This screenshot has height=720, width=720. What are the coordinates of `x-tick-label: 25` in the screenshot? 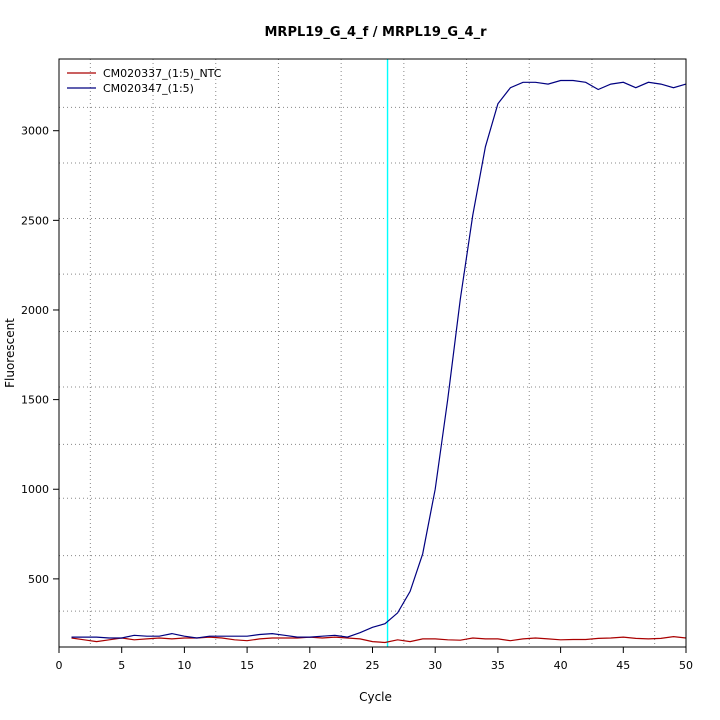 It's located at (373, 665).